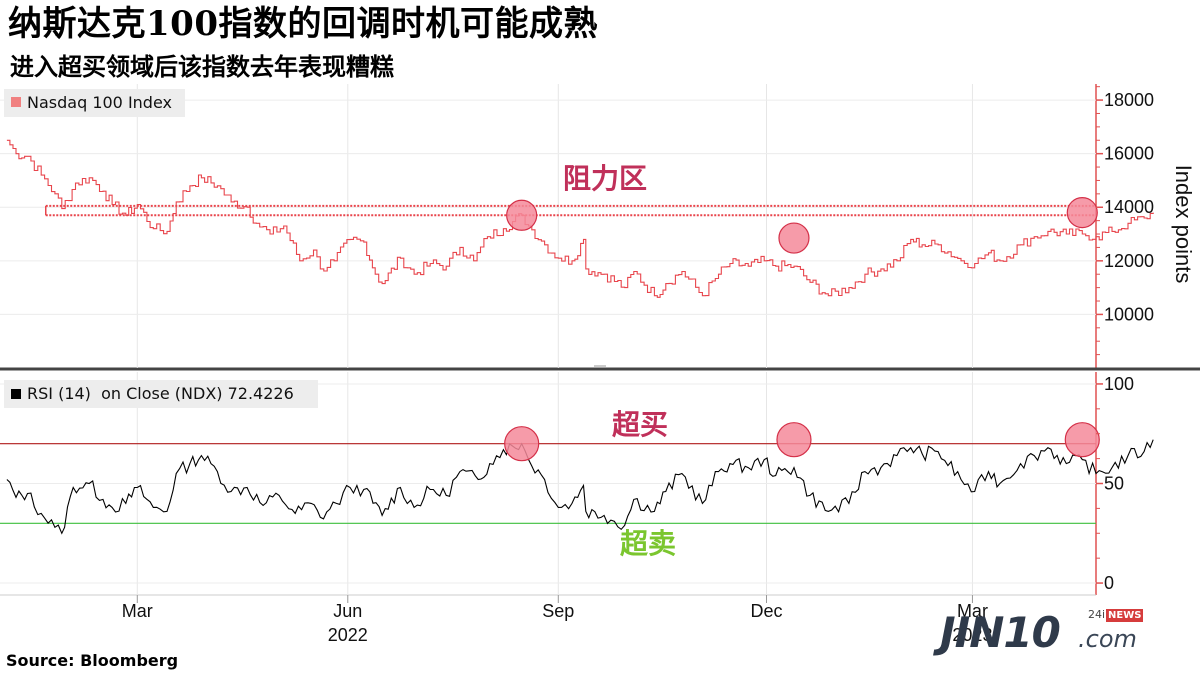 The width and height of the screenshot is (1200, 675). I want to click on x-tick-label-2: Sep, so click(558, 611).